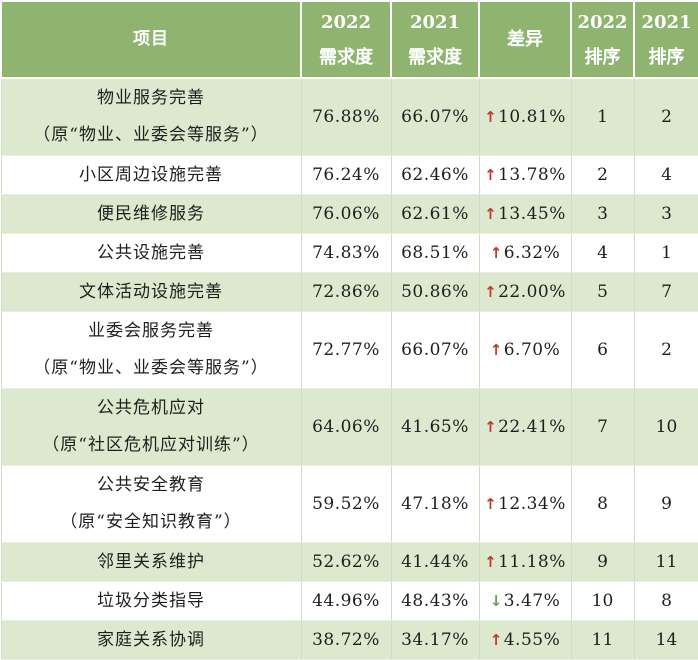  Describe the element at coordinates (151, 445) in the screenshot. I see `item-note: （原“社区危机应对训练”）` at that location.